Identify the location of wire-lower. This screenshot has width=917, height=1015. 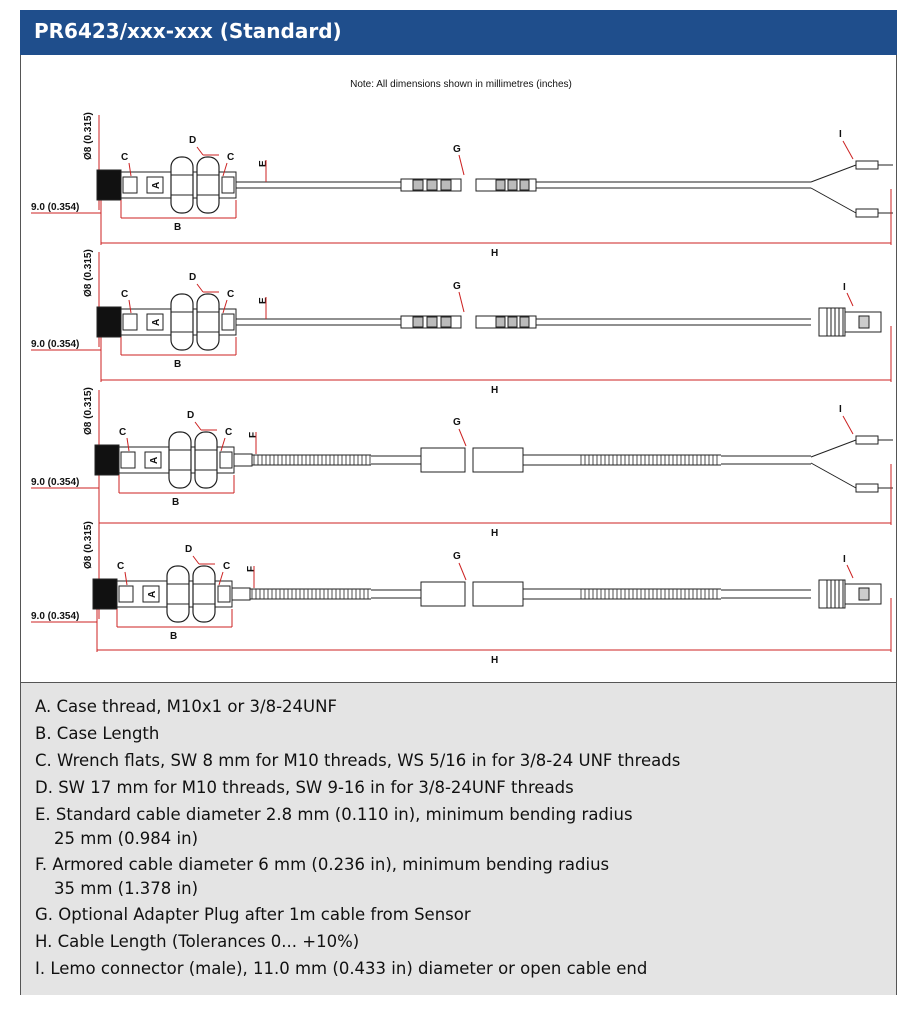
(833, 475).